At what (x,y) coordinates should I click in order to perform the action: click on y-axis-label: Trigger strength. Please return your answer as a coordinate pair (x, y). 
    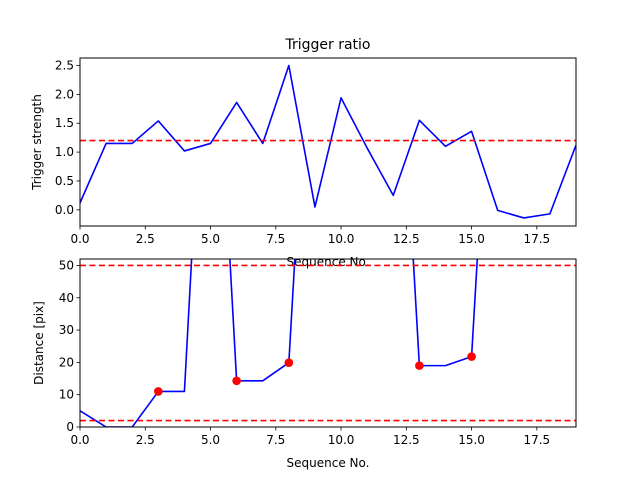
    Looking at the image, I should click on (37, 142).